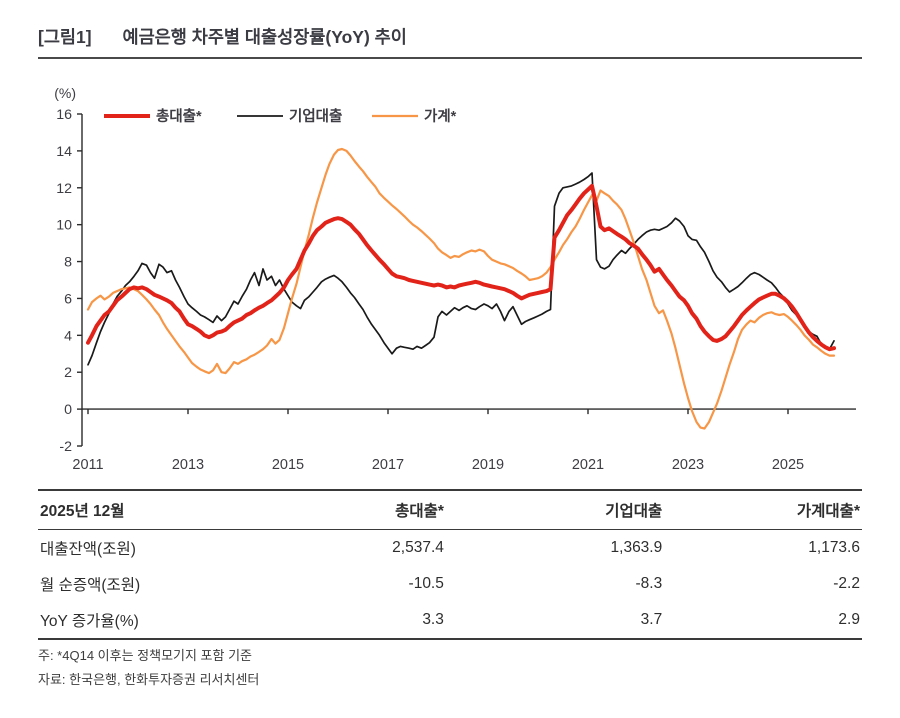 This screenshot has width=900, height=718. What do you see at coordinates (634, 511) in the screenshot?
I see `table-header-corporate-loans: 기업대출` at bounding box center [634, 511].